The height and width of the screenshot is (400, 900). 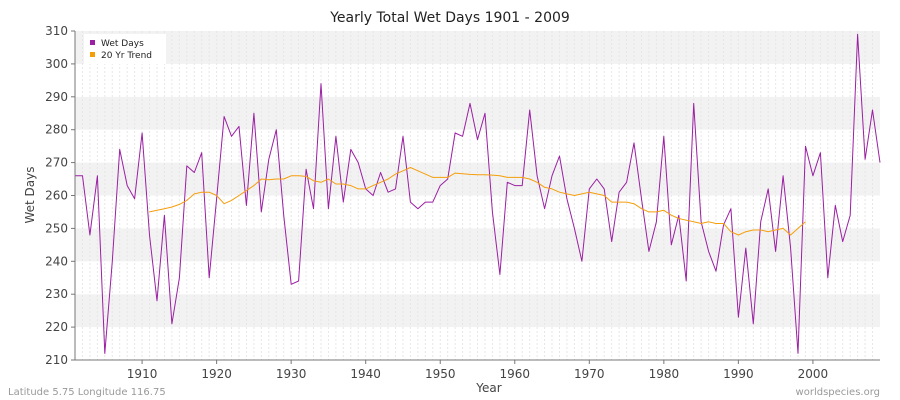 I want to click on y-tick-label: 280, so click(x=56, y=130).